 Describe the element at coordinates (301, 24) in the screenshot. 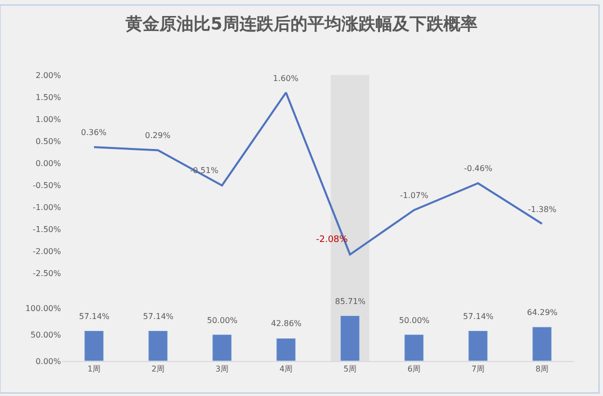

I see `chart-title: 黄金原油比5周连跌后的平均涨跌幅及下跌概率` at that location.